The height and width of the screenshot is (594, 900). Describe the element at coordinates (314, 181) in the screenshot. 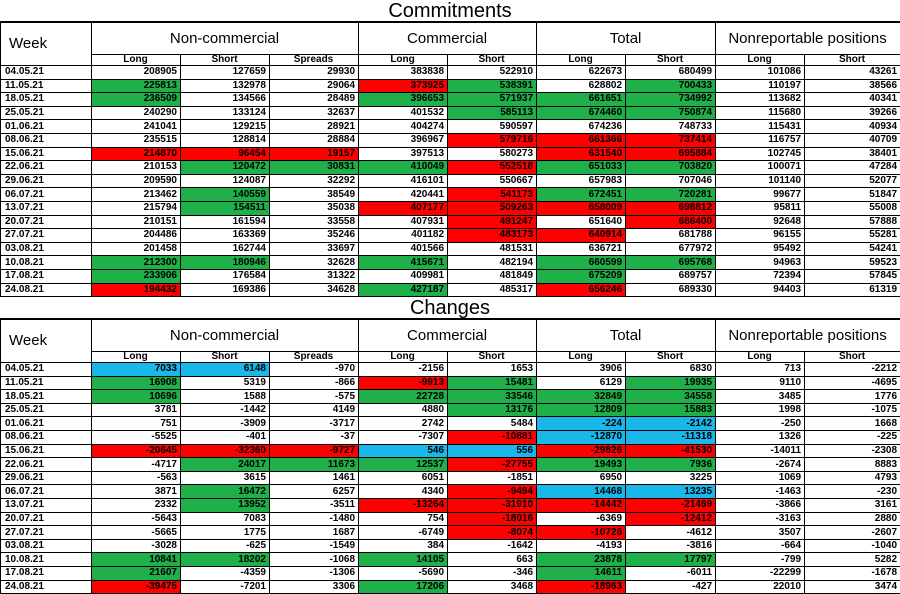

I see `value-cell: 32292` at that location.